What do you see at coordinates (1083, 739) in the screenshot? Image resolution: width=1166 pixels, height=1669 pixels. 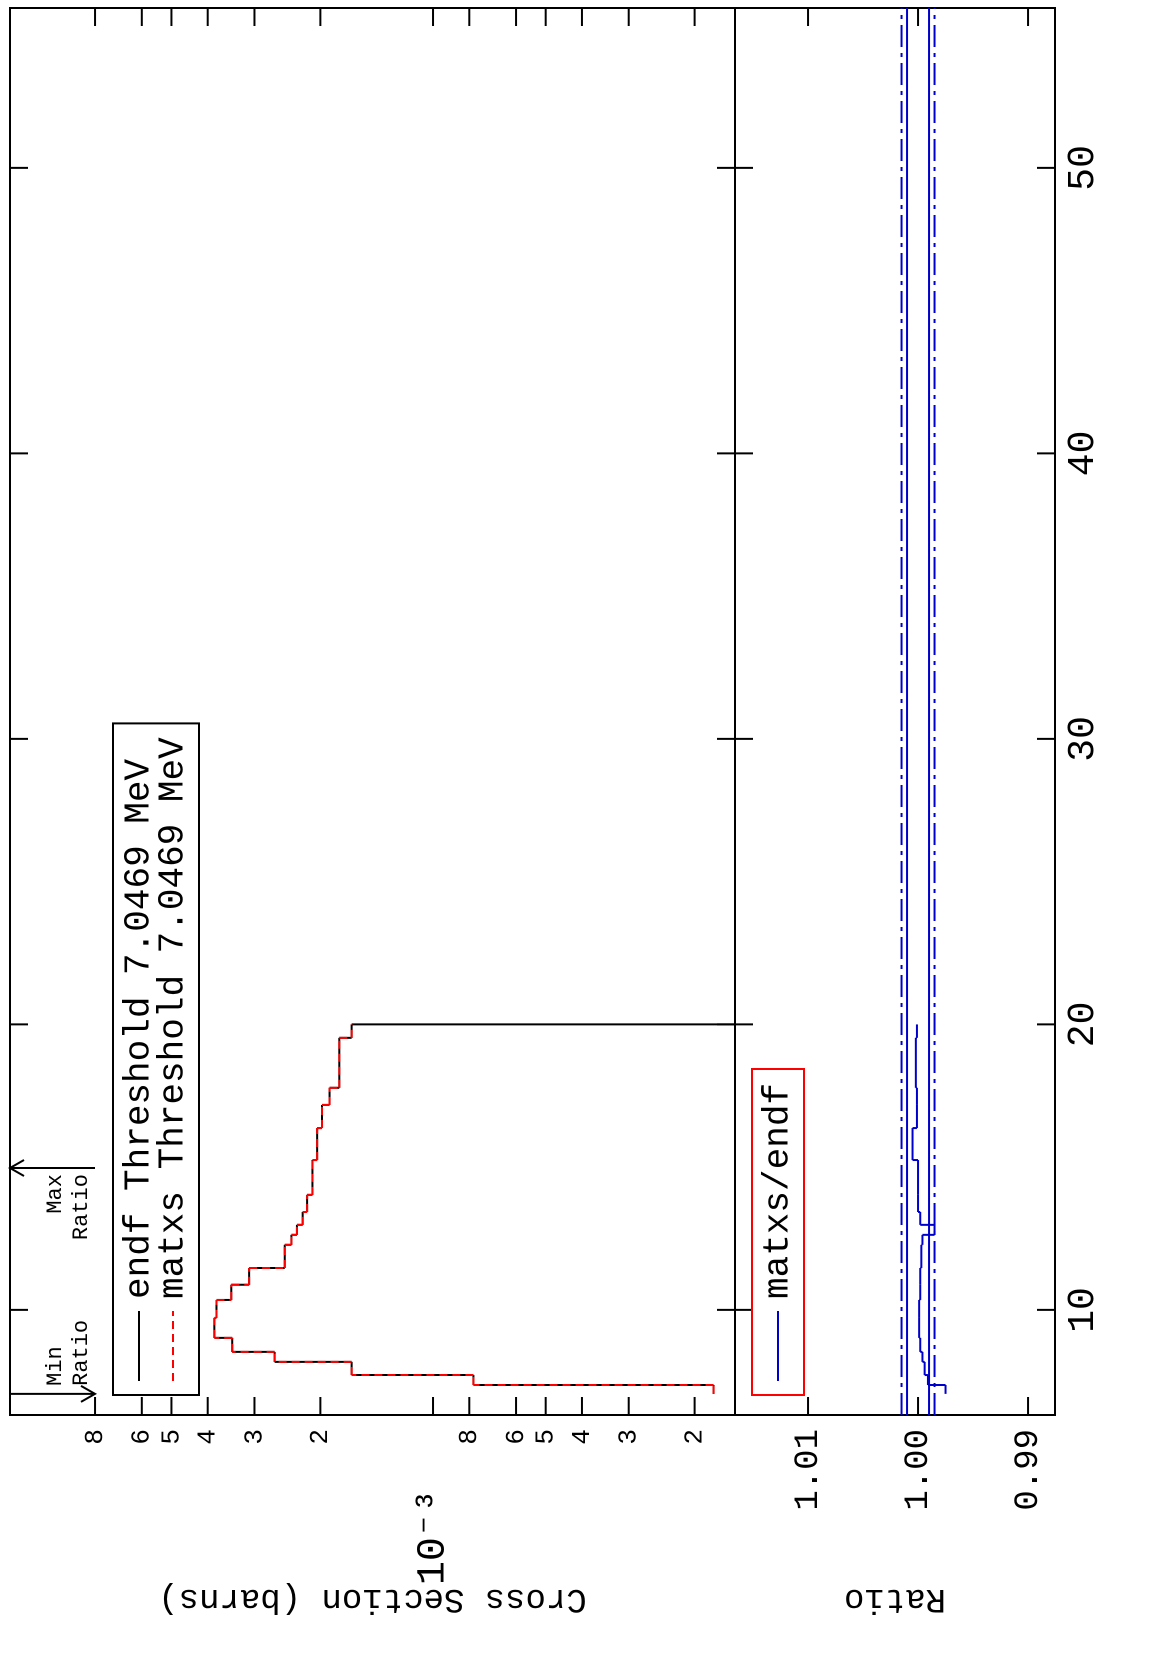 I see `x-tick-label: 30` at bounding box center [1083, 739].